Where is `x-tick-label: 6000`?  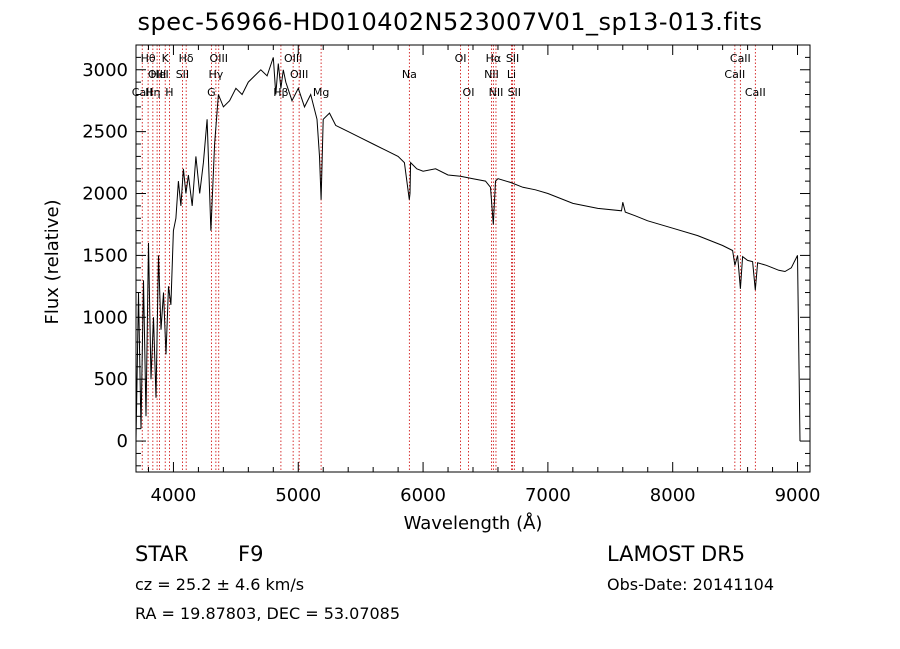
x-tick-label: 6000 is located at coordinates (423, 495).